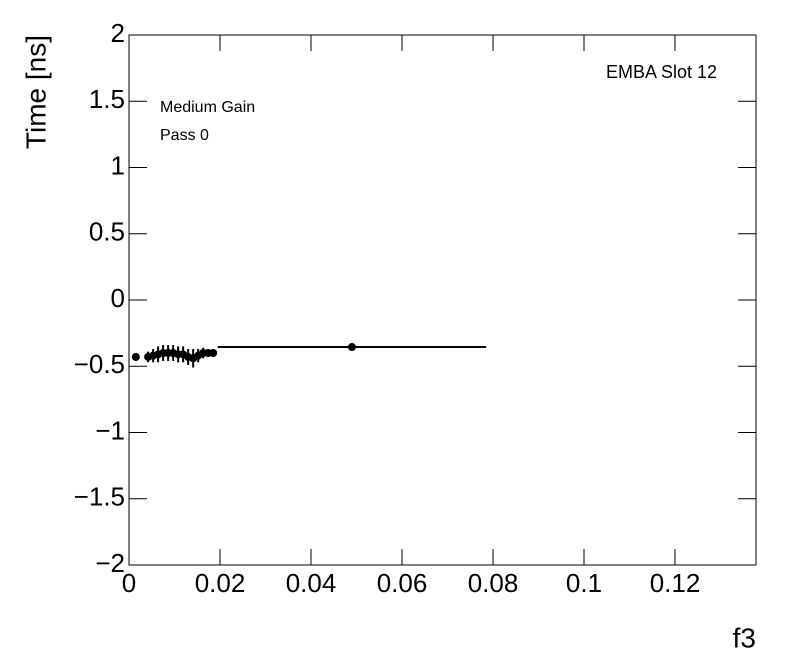 Image resolution: width=796 pixels, height=672 pixels. Describe the element at coordinates (220, 583) in the screenshot. I see `x-tick-label: 0.02` at that location.